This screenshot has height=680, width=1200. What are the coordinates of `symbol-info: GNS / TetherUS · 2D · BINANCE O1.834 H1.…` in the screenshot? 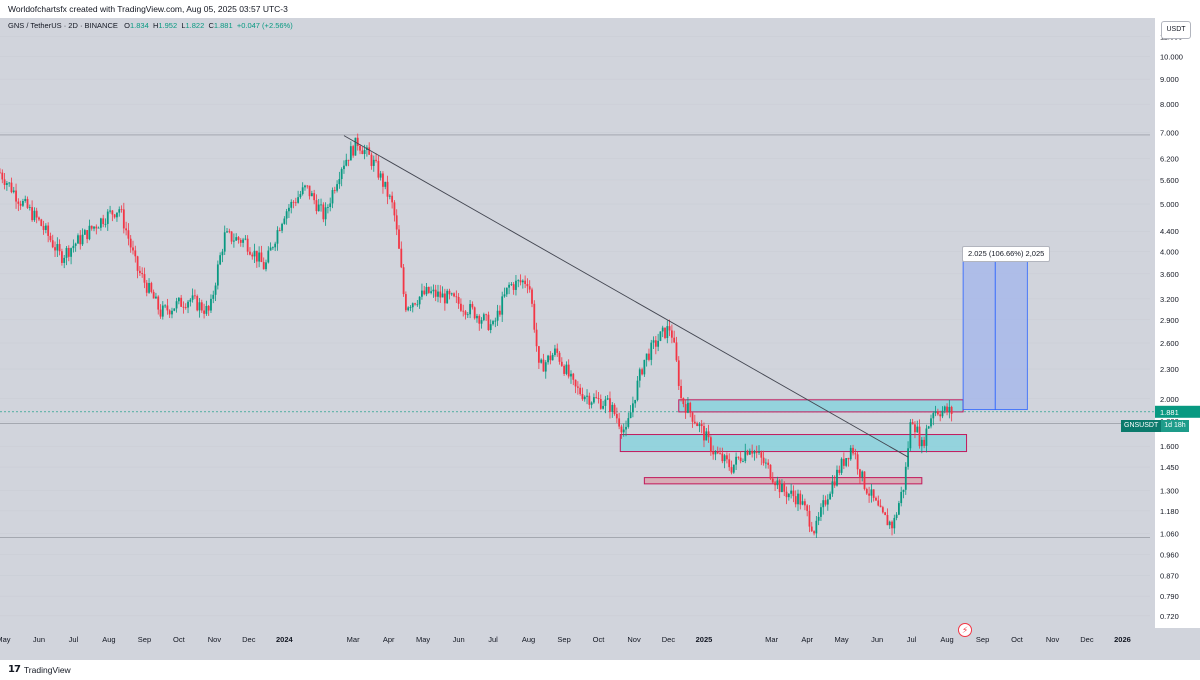 It's located at (150, 26).